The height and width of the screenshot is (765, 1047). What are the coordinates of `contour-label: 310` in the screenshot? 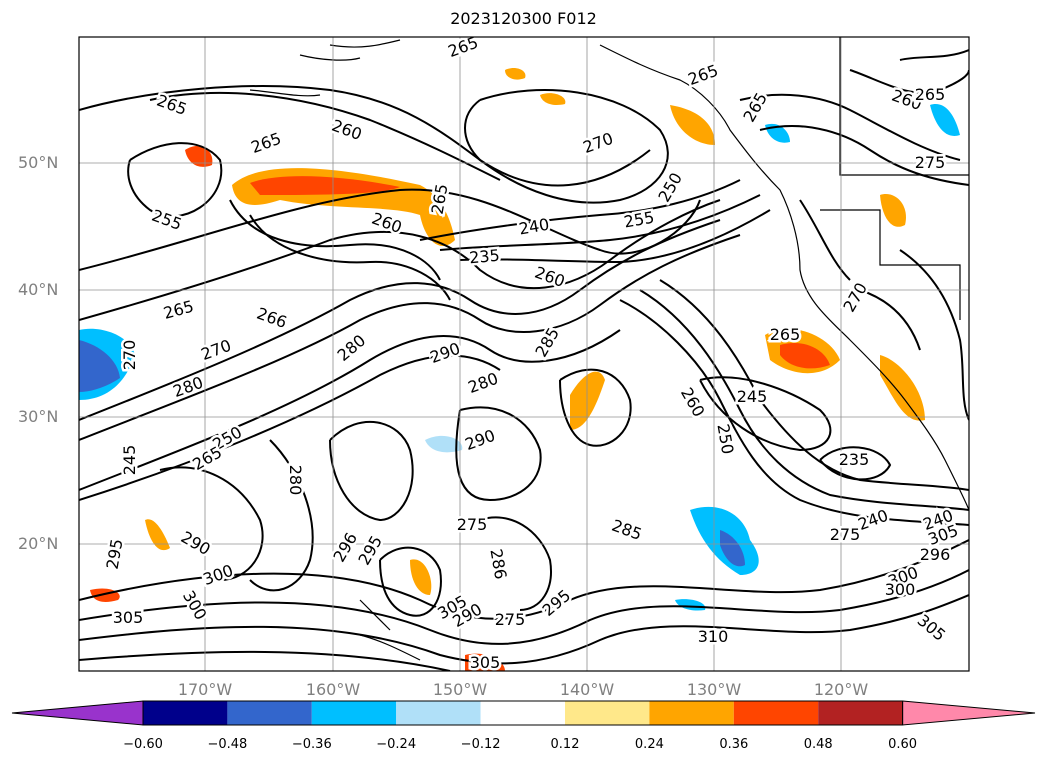 It's located at (713, 636).